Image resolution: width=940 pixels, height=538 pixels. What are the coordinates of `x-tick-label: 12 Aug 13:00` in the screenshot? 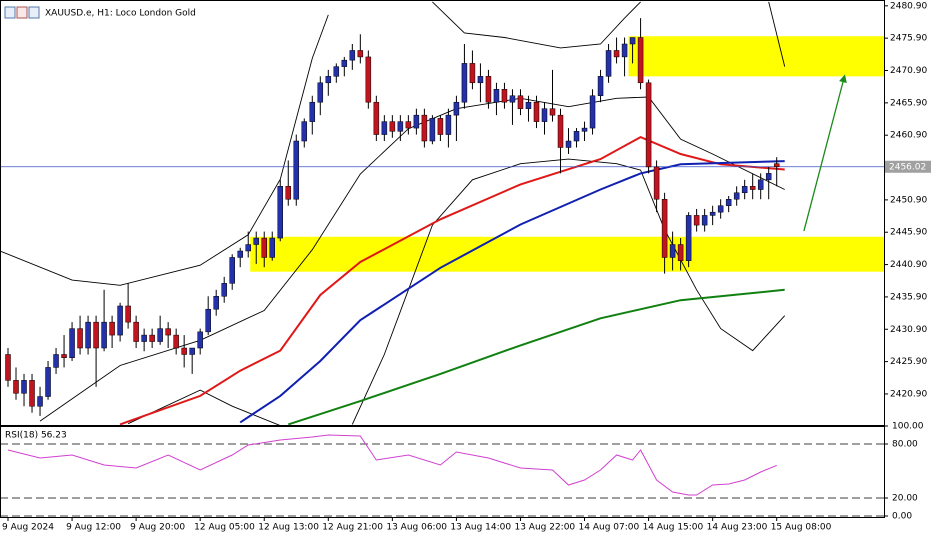 It's located at (288, 528).